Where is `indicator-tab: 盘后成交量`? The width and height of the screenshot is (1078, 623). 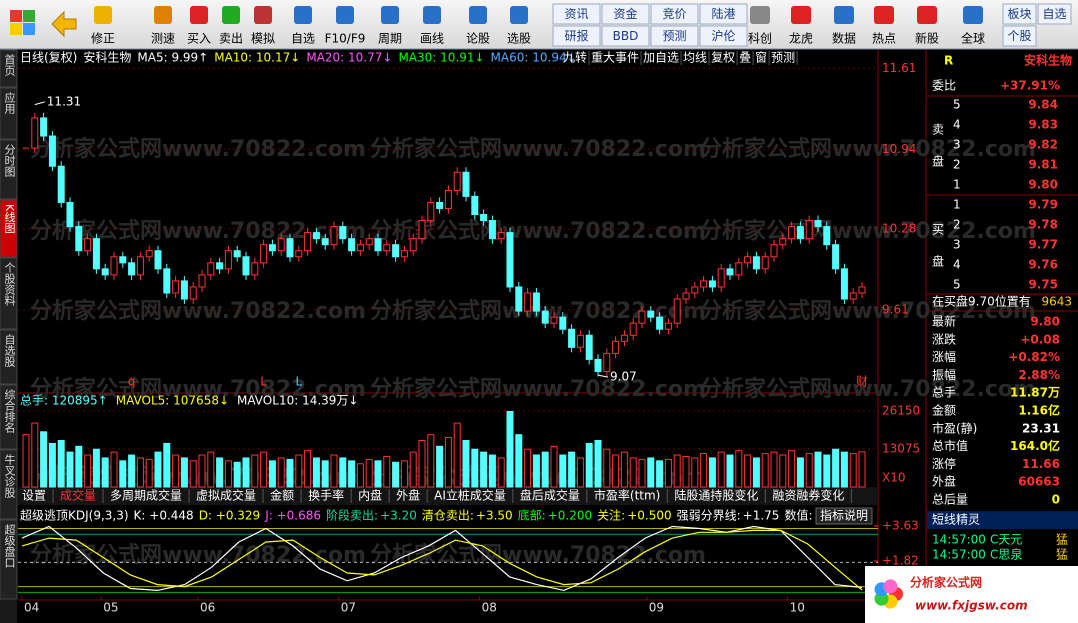 indicator-tab: 盘后成交量 is located at coordinates (550, 495).